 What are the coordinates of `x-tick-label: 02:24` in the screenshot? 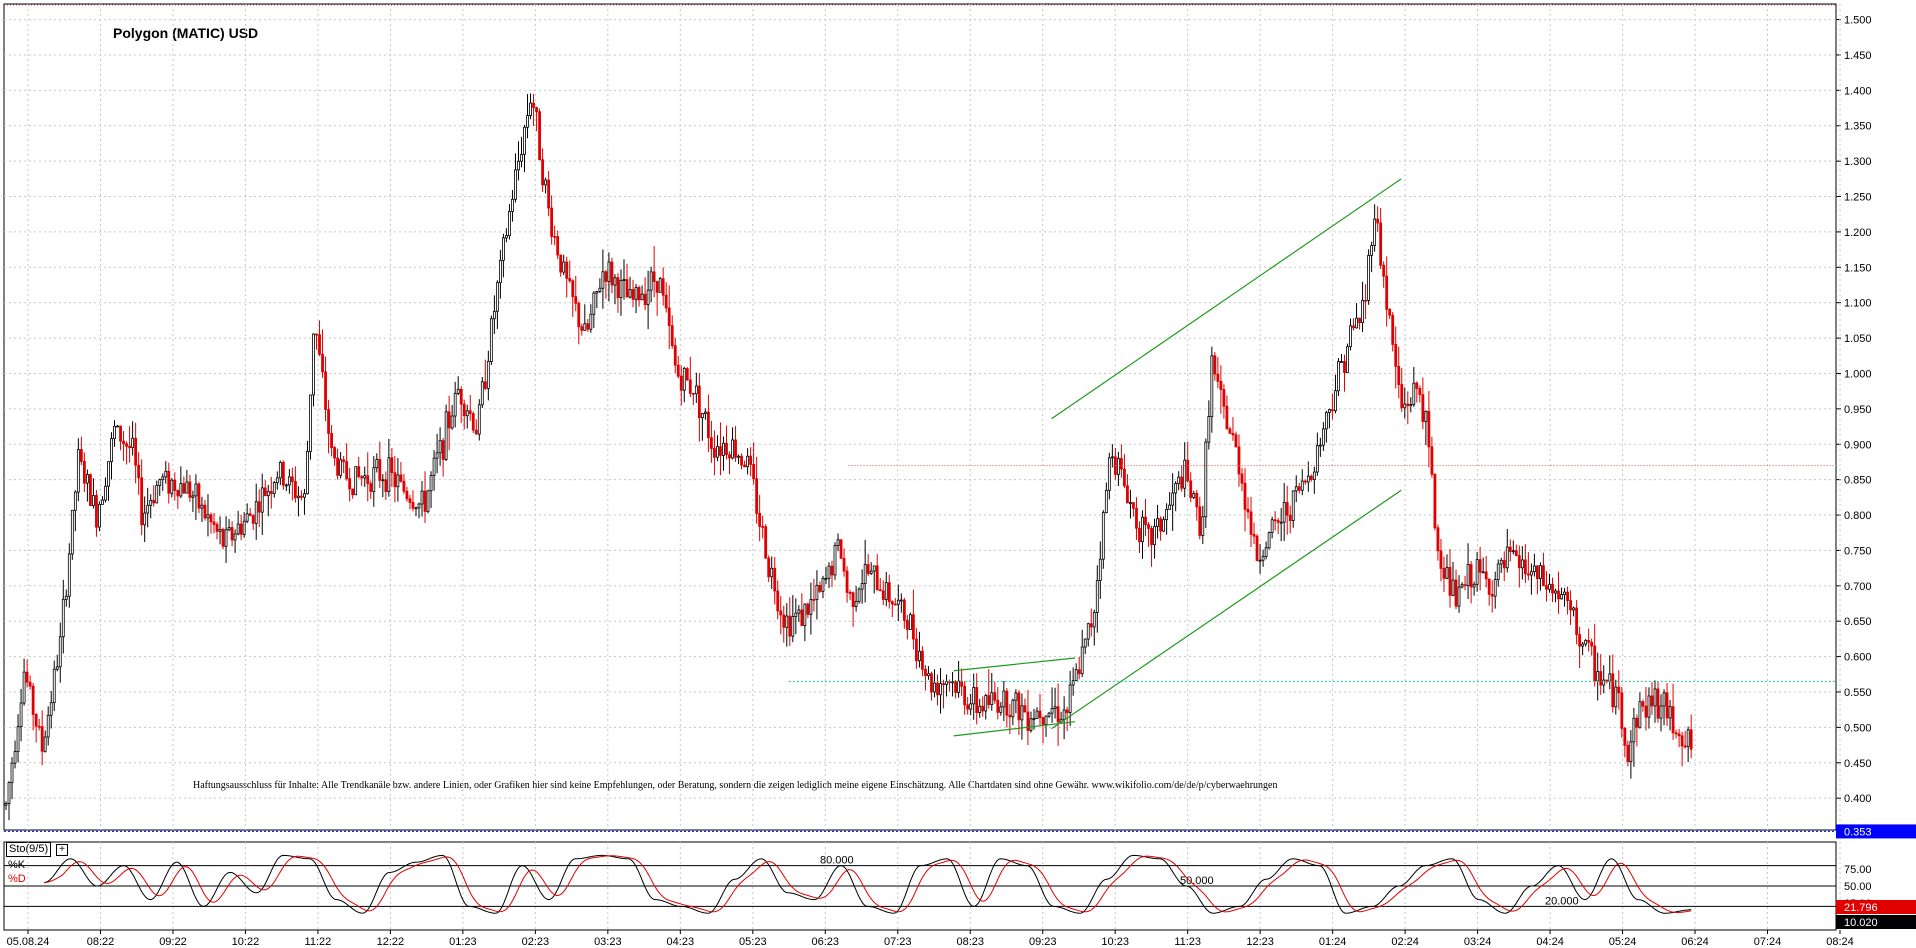 It's located at (1405, 942).